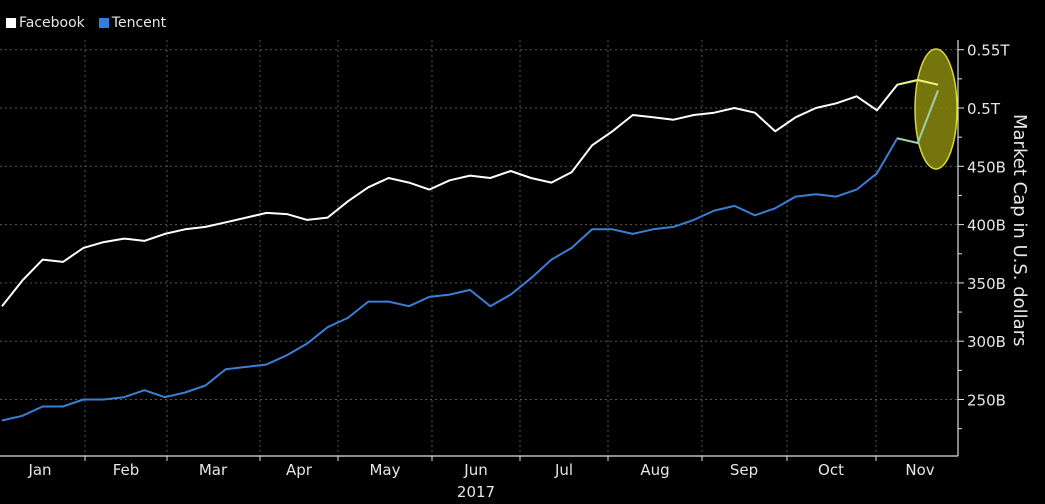  Describe the element at coordinates (299, 470) in the screenshot. I see `x-tick-apr: Apr` at that location.